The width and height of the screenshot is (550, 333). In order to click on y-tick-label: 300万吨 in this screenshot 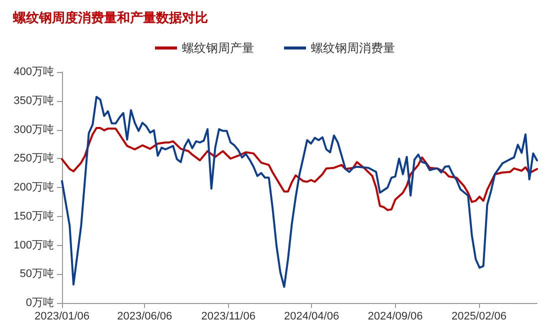, I will do `click(34, 129)`.